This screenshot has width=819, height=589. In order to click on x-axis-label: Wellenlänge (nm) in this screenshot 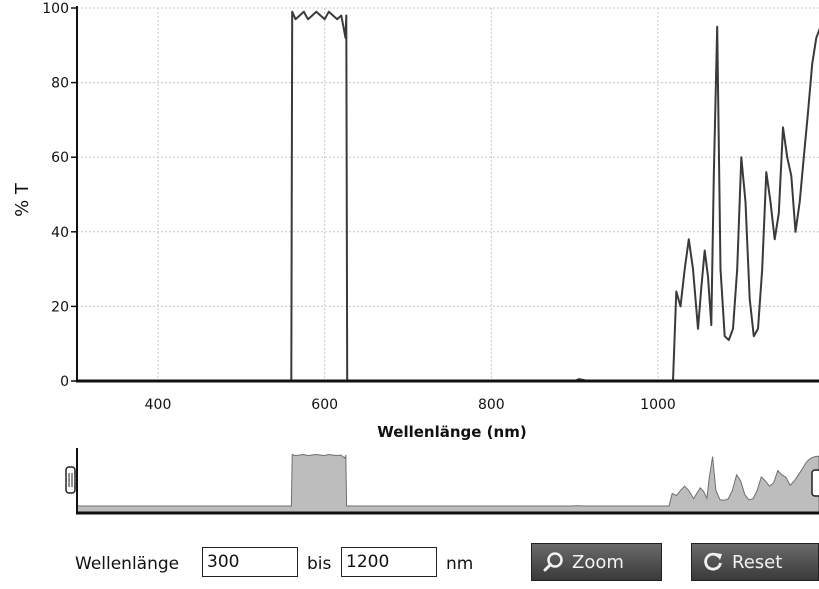, I will do `click(451, 431)`.